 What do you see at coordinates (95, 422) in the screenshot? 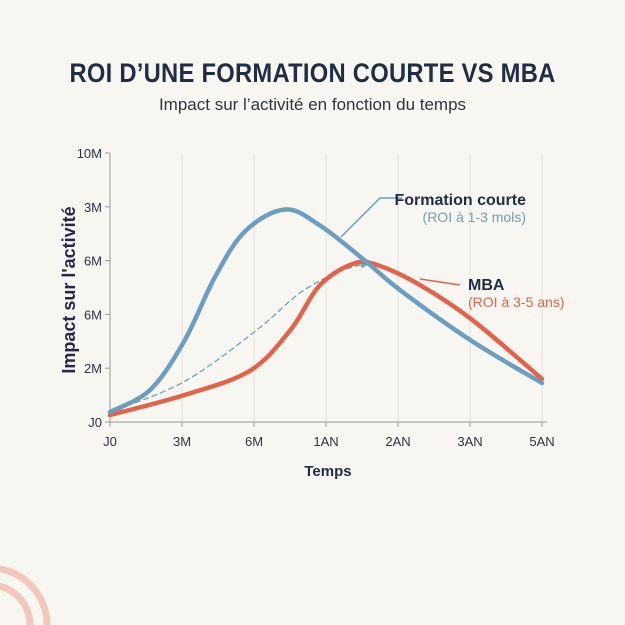
I see `y-tick-label: J0` at bounding box center [95, 422].